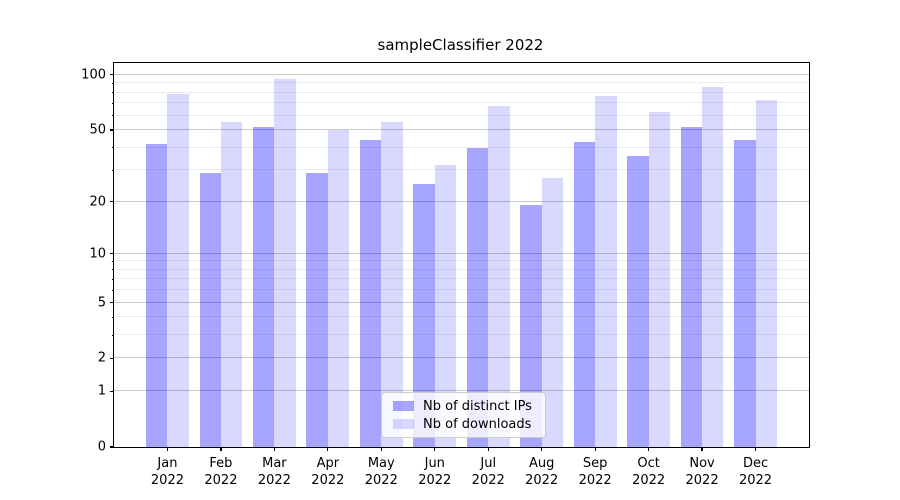  I want to click on x-axis-tick-label: Aug 2022, so click(541, 472).